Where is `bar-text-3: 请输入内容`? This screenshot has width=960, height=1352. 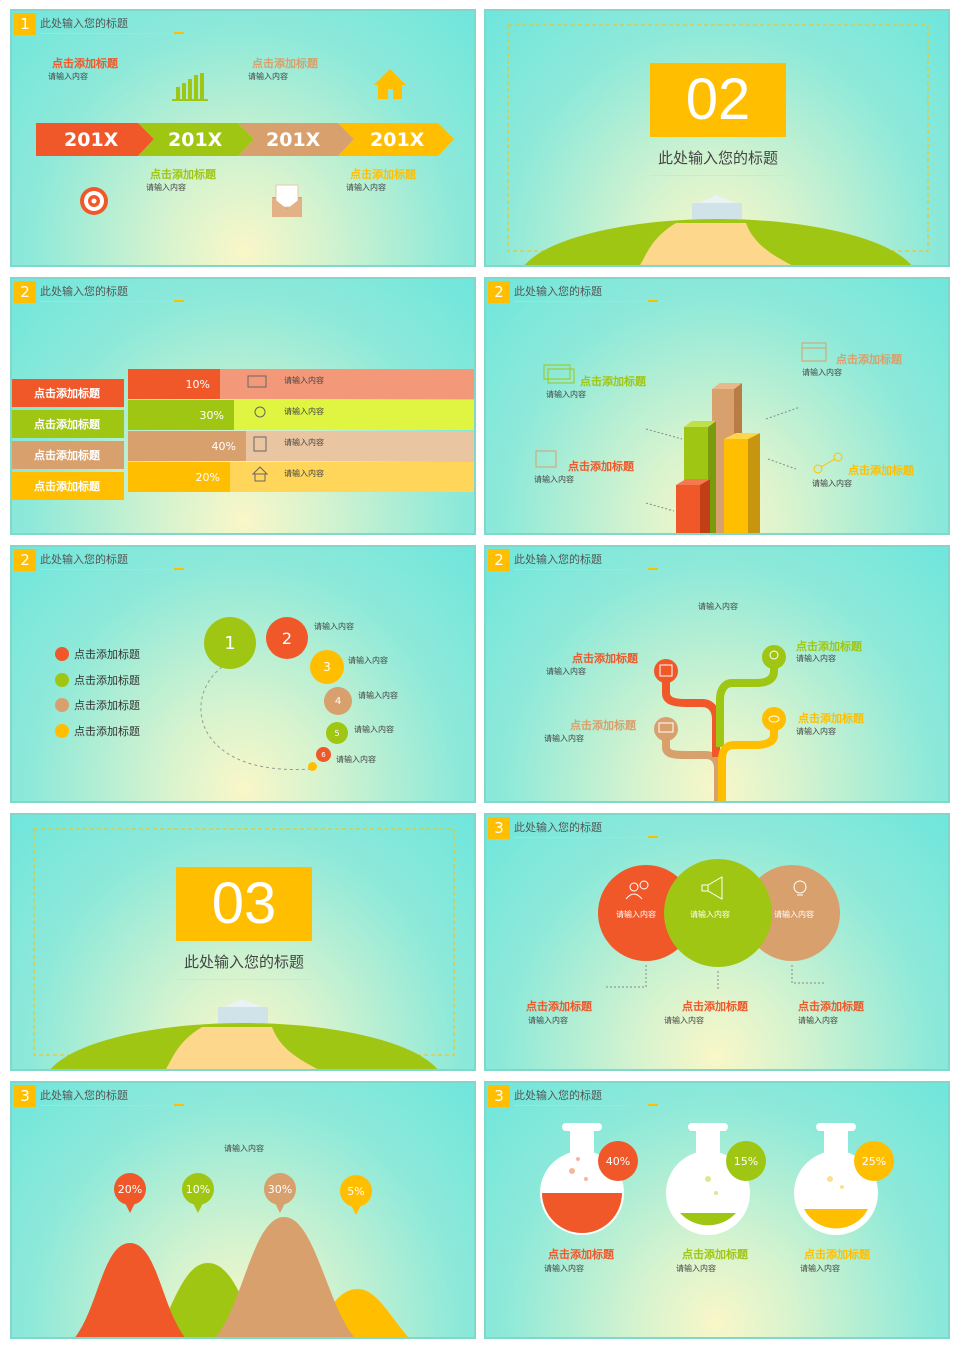
bar-text-3: 请输入内容 is located at coordinates (554, 479).